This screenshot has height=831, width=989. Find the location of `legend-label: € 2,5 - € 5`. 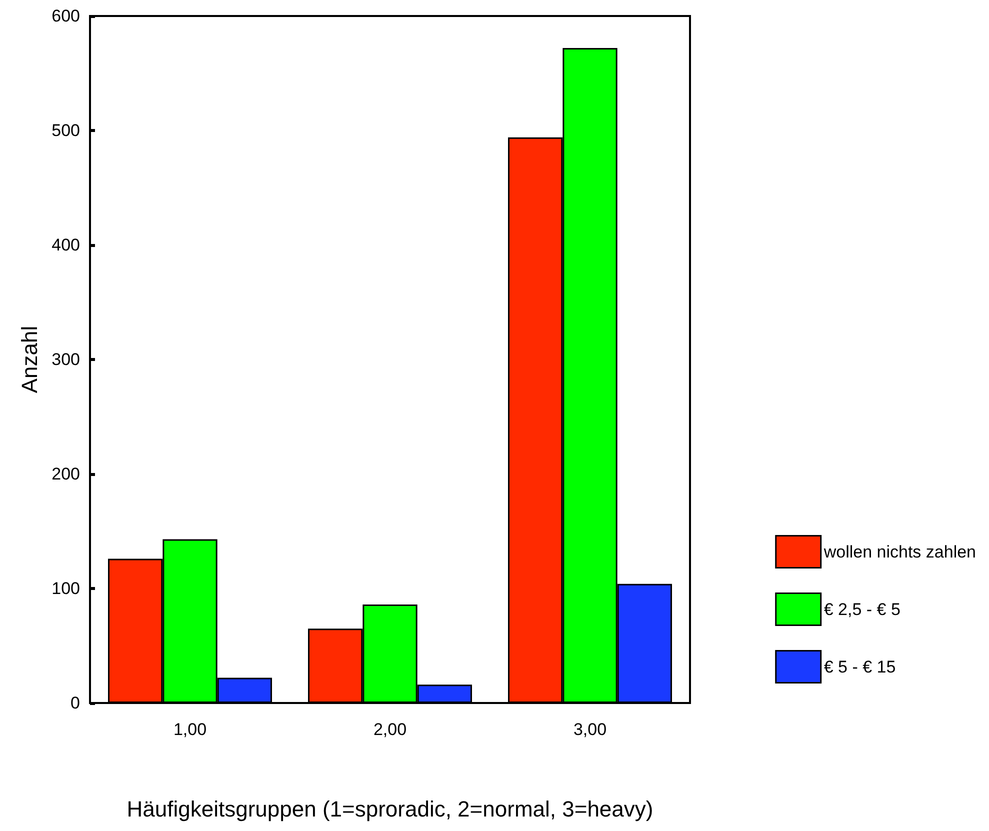

legend-label: € 2,5 - € 5 is located at coordinates (862, 609).